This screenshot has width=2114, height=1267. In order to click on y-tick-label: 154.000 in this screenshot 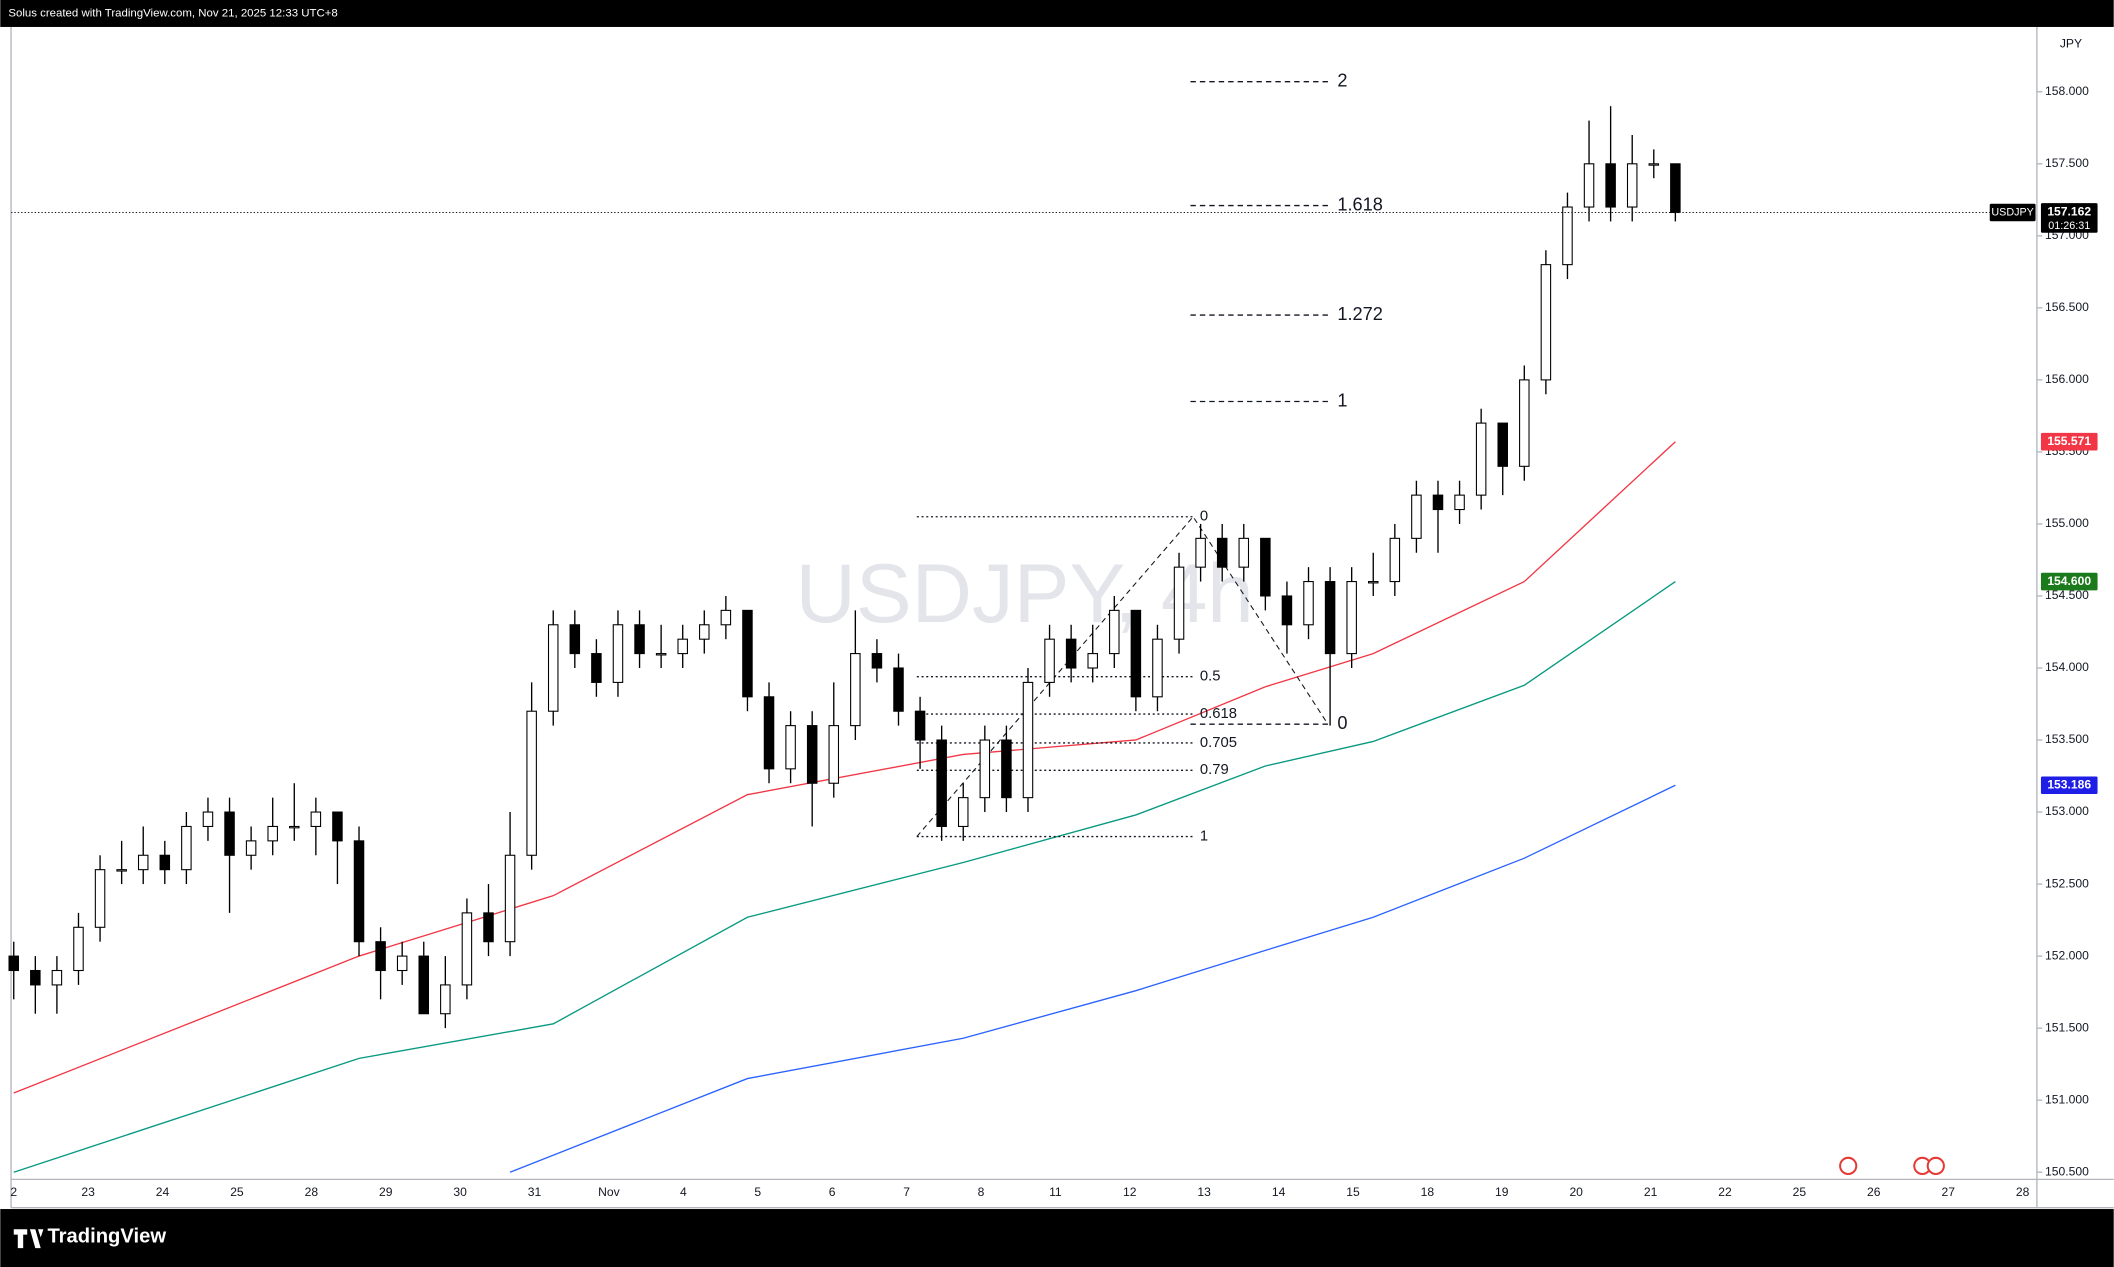, I will do `click(2067, 667)`.